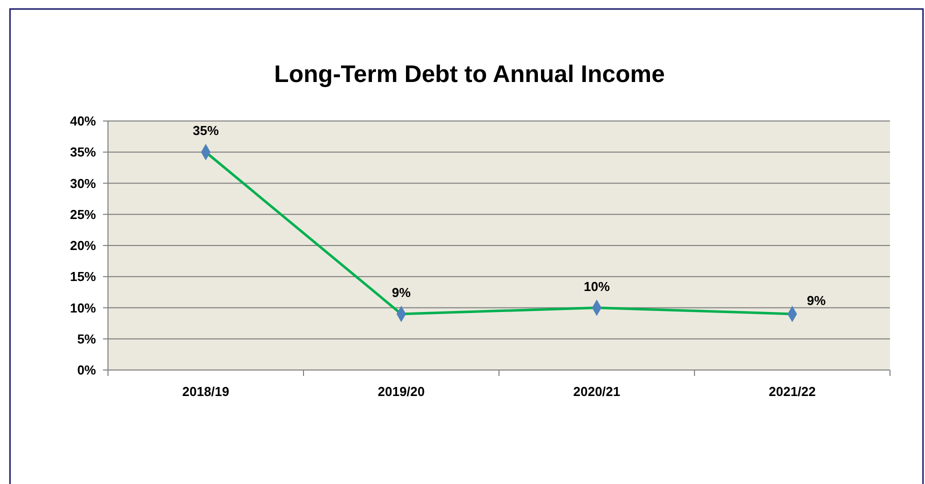 This screenshot has height=484, width=925. What do you see at coordinates (83, 276) in the screenshot?
I see `y-tick-label: 15%` at bounding box center [83, 276].